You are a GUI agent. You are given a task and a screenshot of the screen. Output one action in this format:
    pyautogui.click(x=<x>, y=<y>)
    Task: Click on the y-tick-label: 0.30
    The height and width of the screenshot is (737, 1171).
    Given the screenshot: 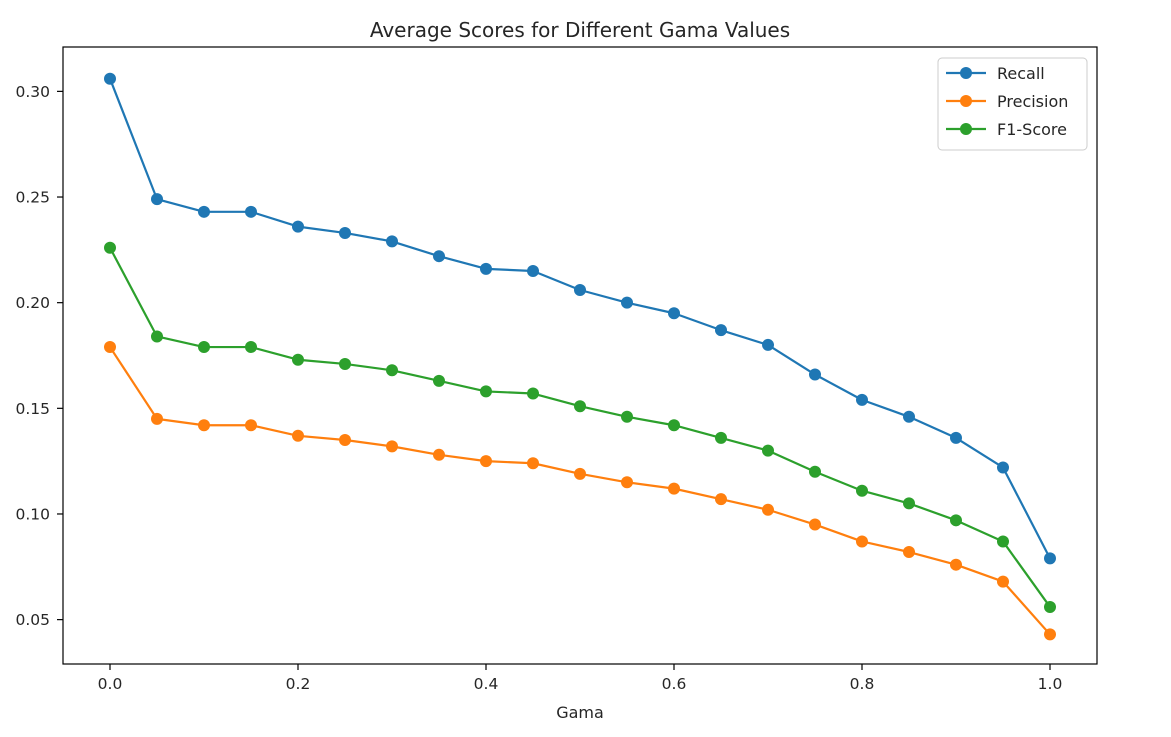 What is the action you would take?
    pyautogui.click(x=32, y=92)
    